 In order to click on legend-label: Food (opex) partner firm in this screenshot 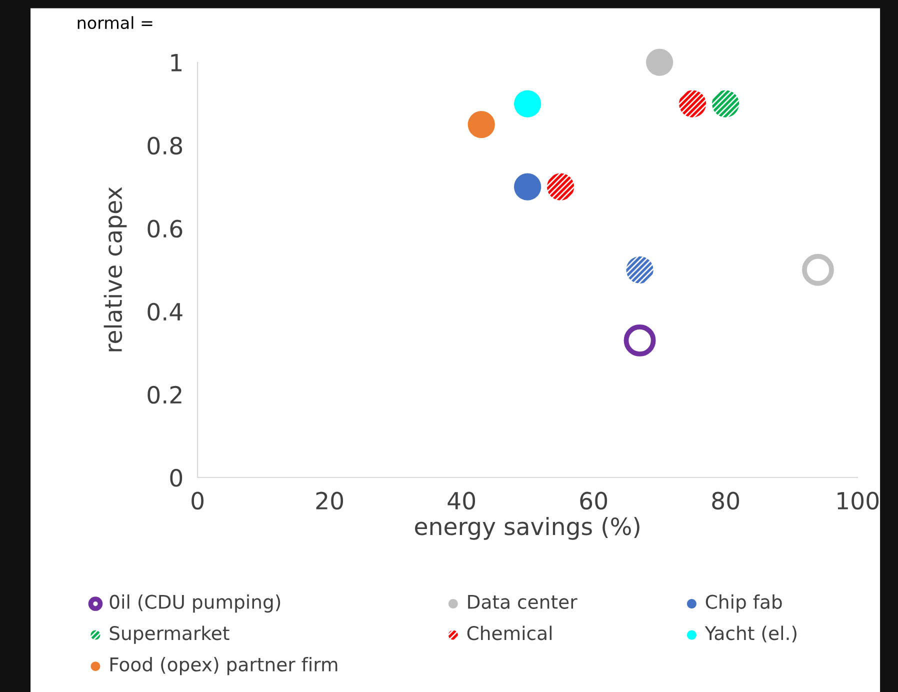, I will do `click(224, 666)`.